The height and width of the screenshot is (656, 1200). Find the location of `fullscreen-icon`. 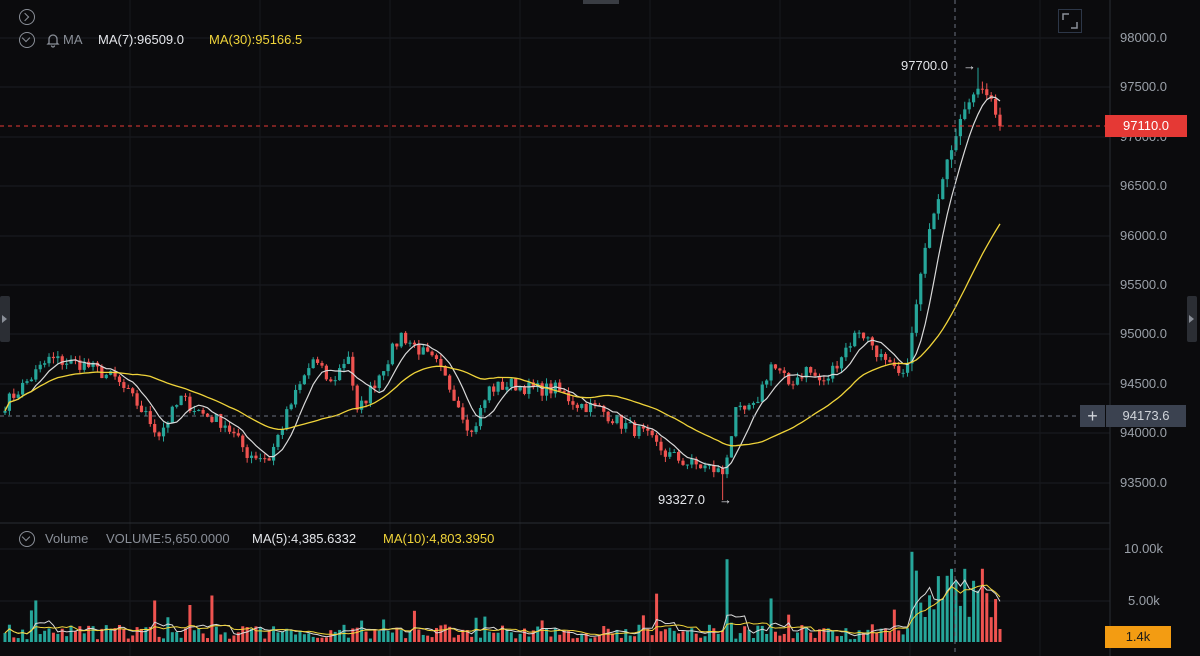

fullscreen-icon is located at coordinates (1070, 21).